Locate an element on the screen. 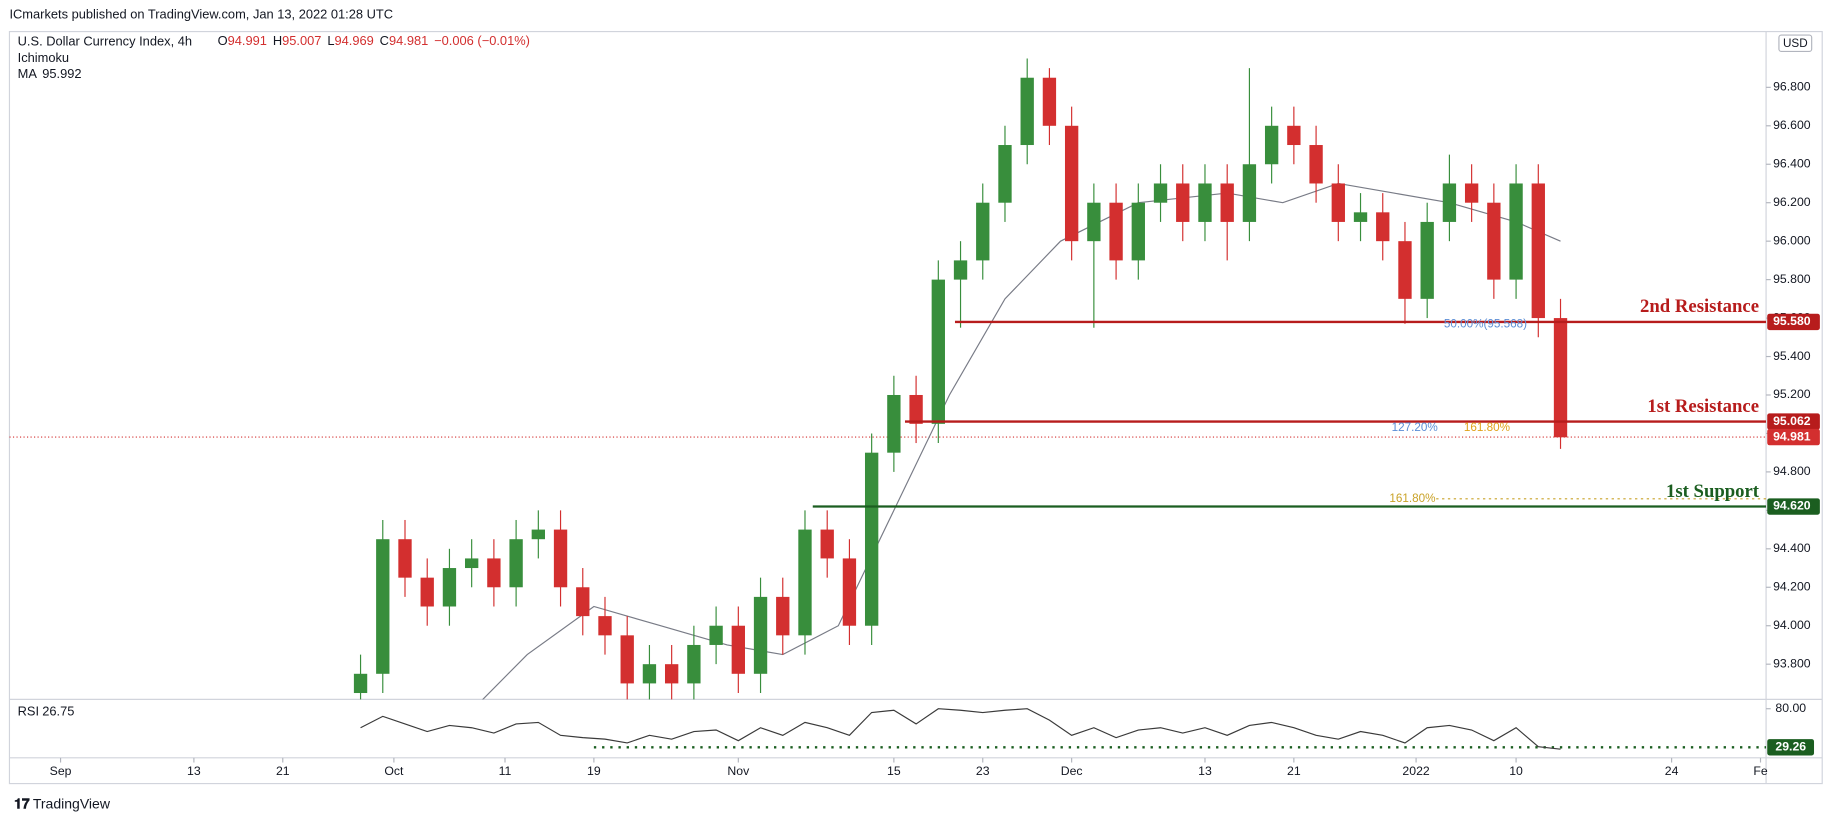 The width and height of the screenshot is (1834, 821). rsi-line is located at coordinates (960, 729).